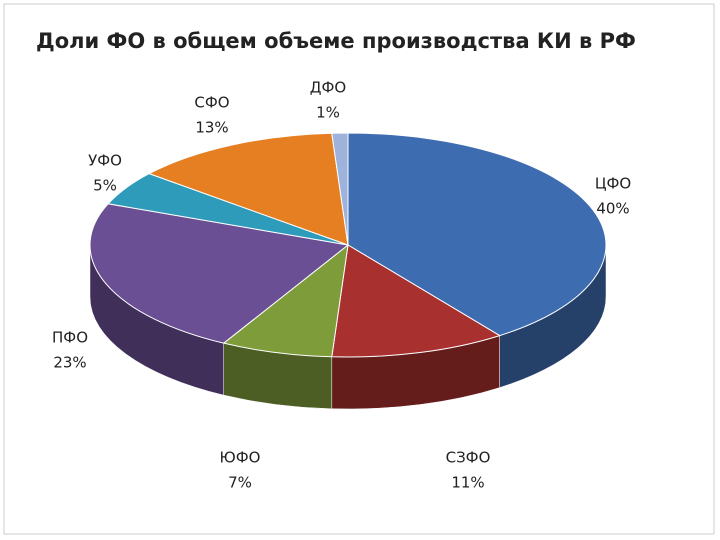  I want to click on value-label: 5%, so click(105, 186).